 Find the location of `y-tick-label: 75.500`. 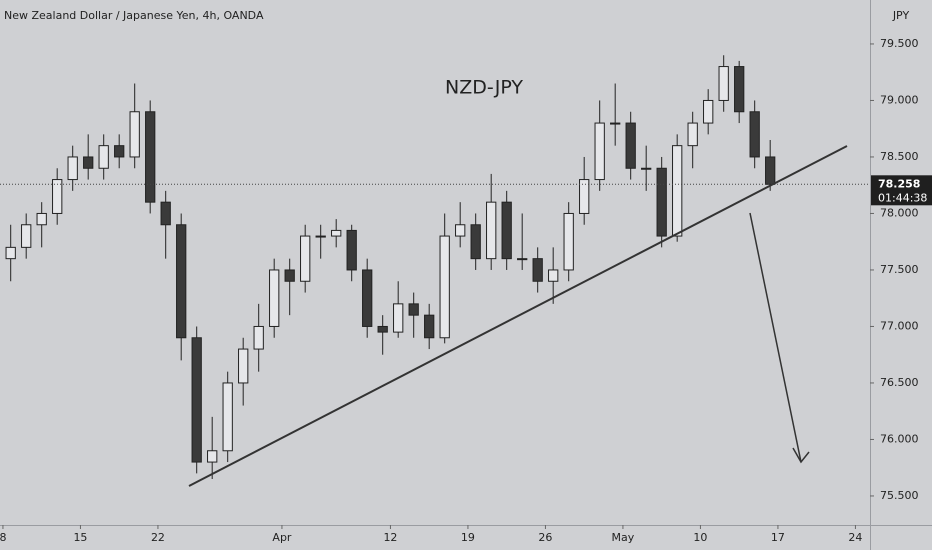

y-tick-label: 75.500 is located at coordinates (899, 495).